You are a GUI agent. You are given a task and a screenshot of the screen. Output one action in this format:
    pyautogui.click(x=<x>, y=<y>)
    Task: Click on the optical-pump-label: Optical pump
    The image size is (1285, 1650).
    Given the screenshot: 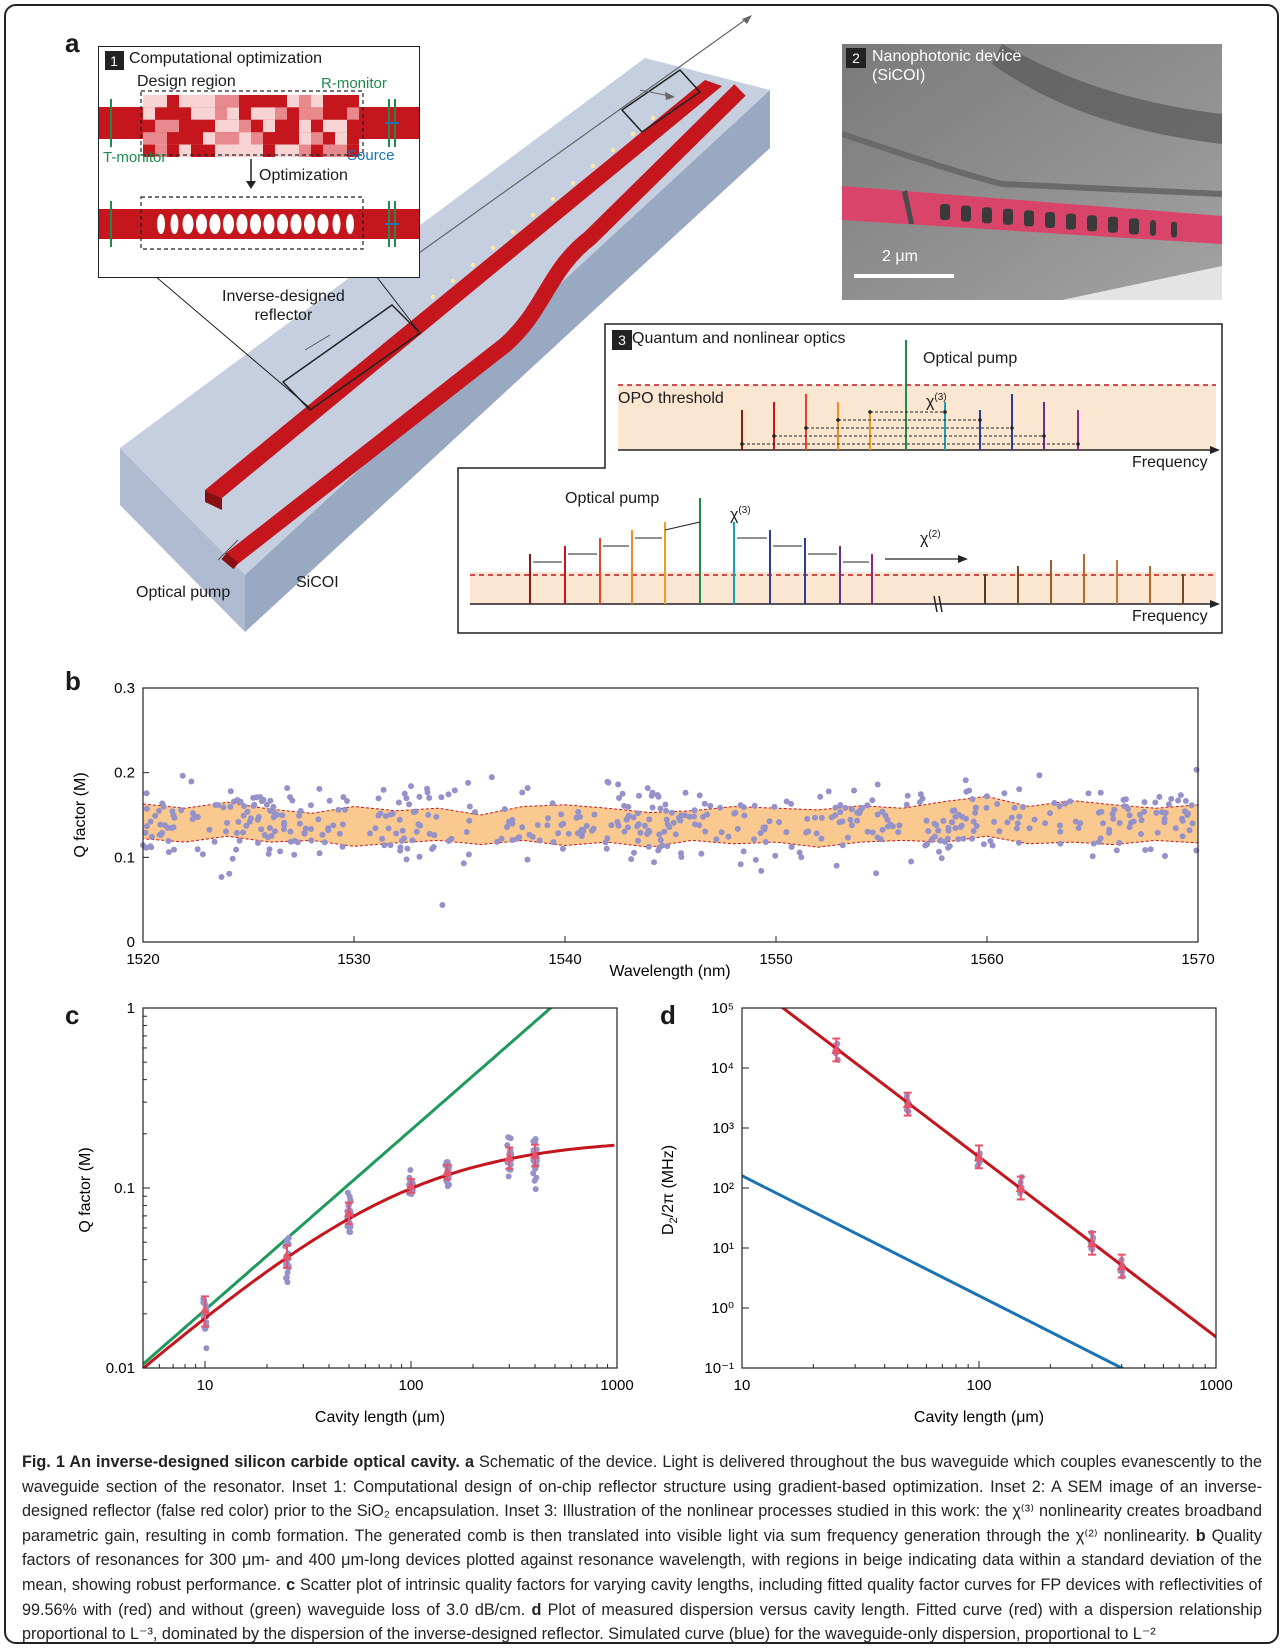 What is the action you would take?
    pyautogui.click(x=183, y=592)
    